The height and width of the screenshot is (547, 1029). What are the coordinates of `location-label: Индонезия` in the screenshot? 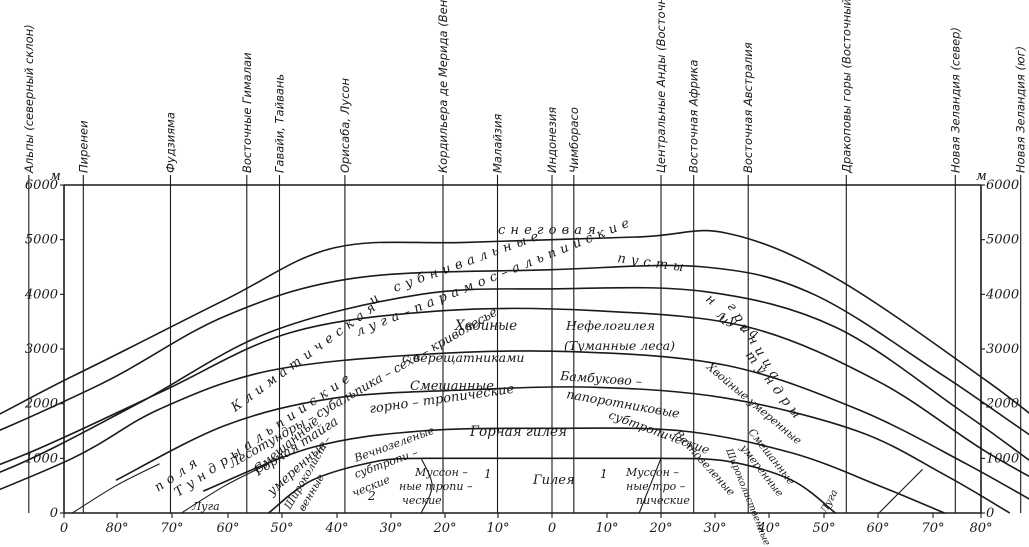 It's located at (552, 140).